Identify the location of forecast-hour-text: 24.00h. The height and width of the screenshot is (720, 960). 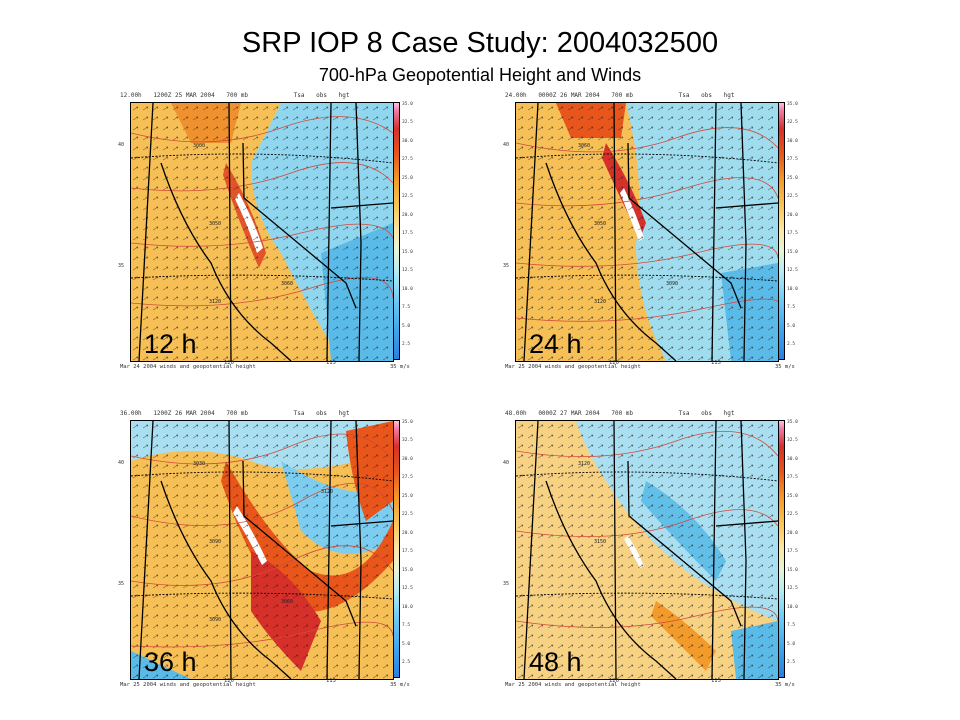
(516, 95).